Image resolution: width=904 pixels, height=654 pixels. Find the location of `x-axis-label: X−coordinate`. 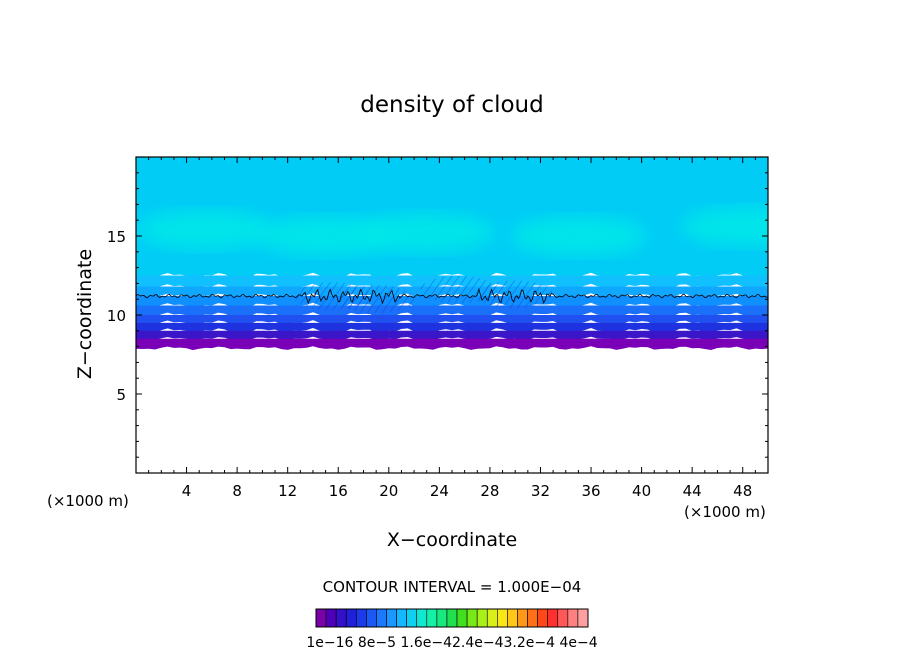

x-axis-label: X−coordinate is located at coordinates (452, 540).